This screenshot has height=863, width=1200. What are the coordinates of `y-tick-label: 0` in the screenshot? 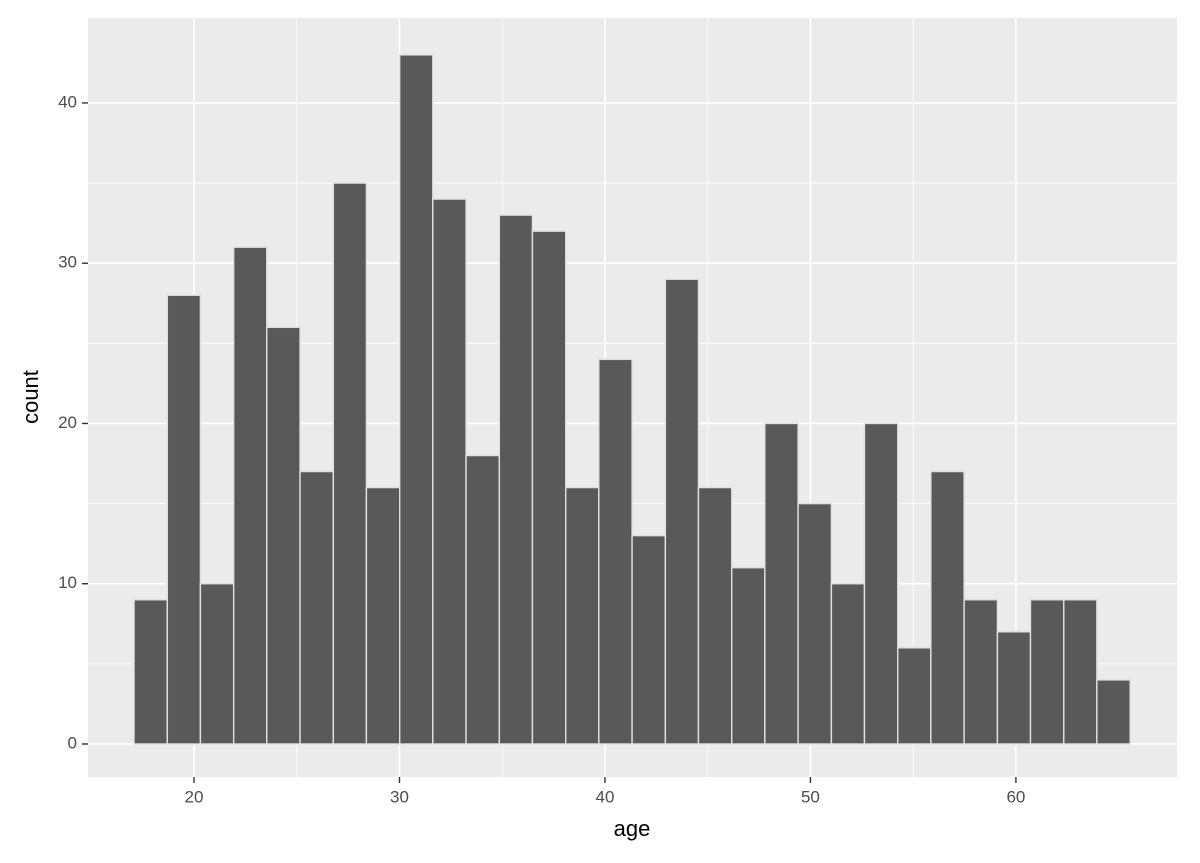 It's located at (72, 742).